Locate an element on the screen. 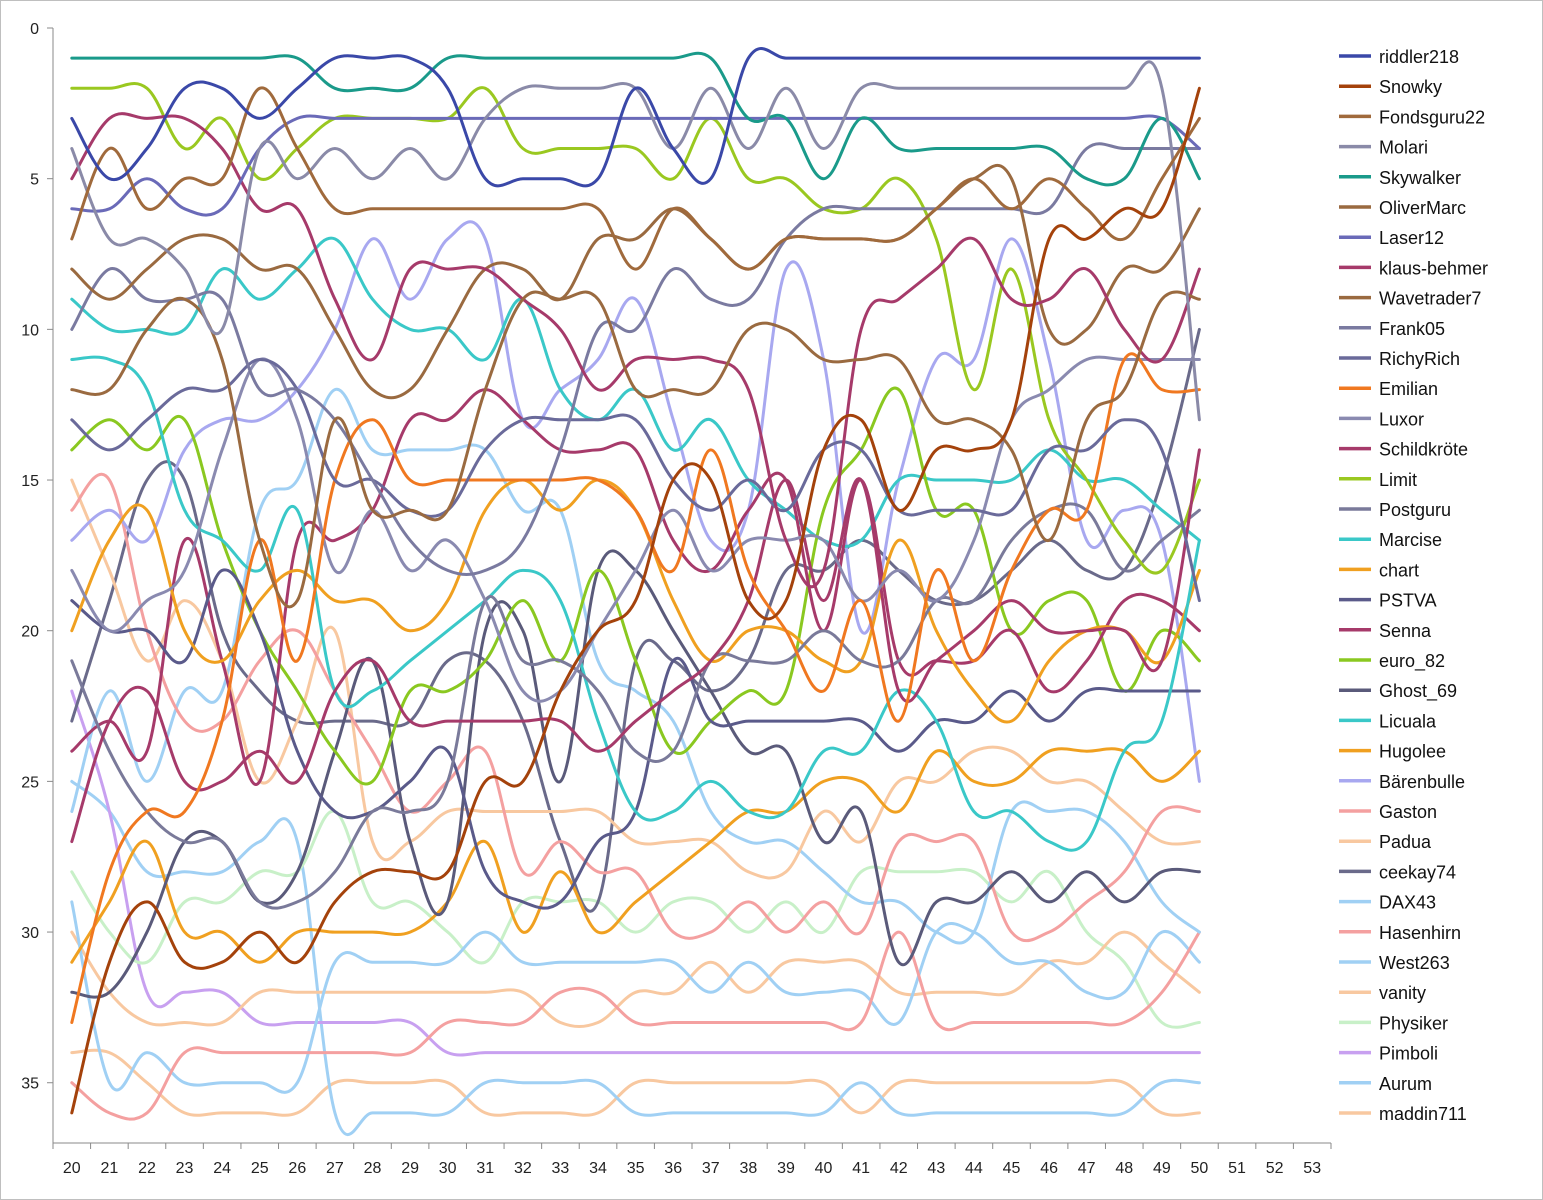 The height and width of the screenshot is (1200, 1543). legend-label: Marcise is located at coordinates (1410, 540).